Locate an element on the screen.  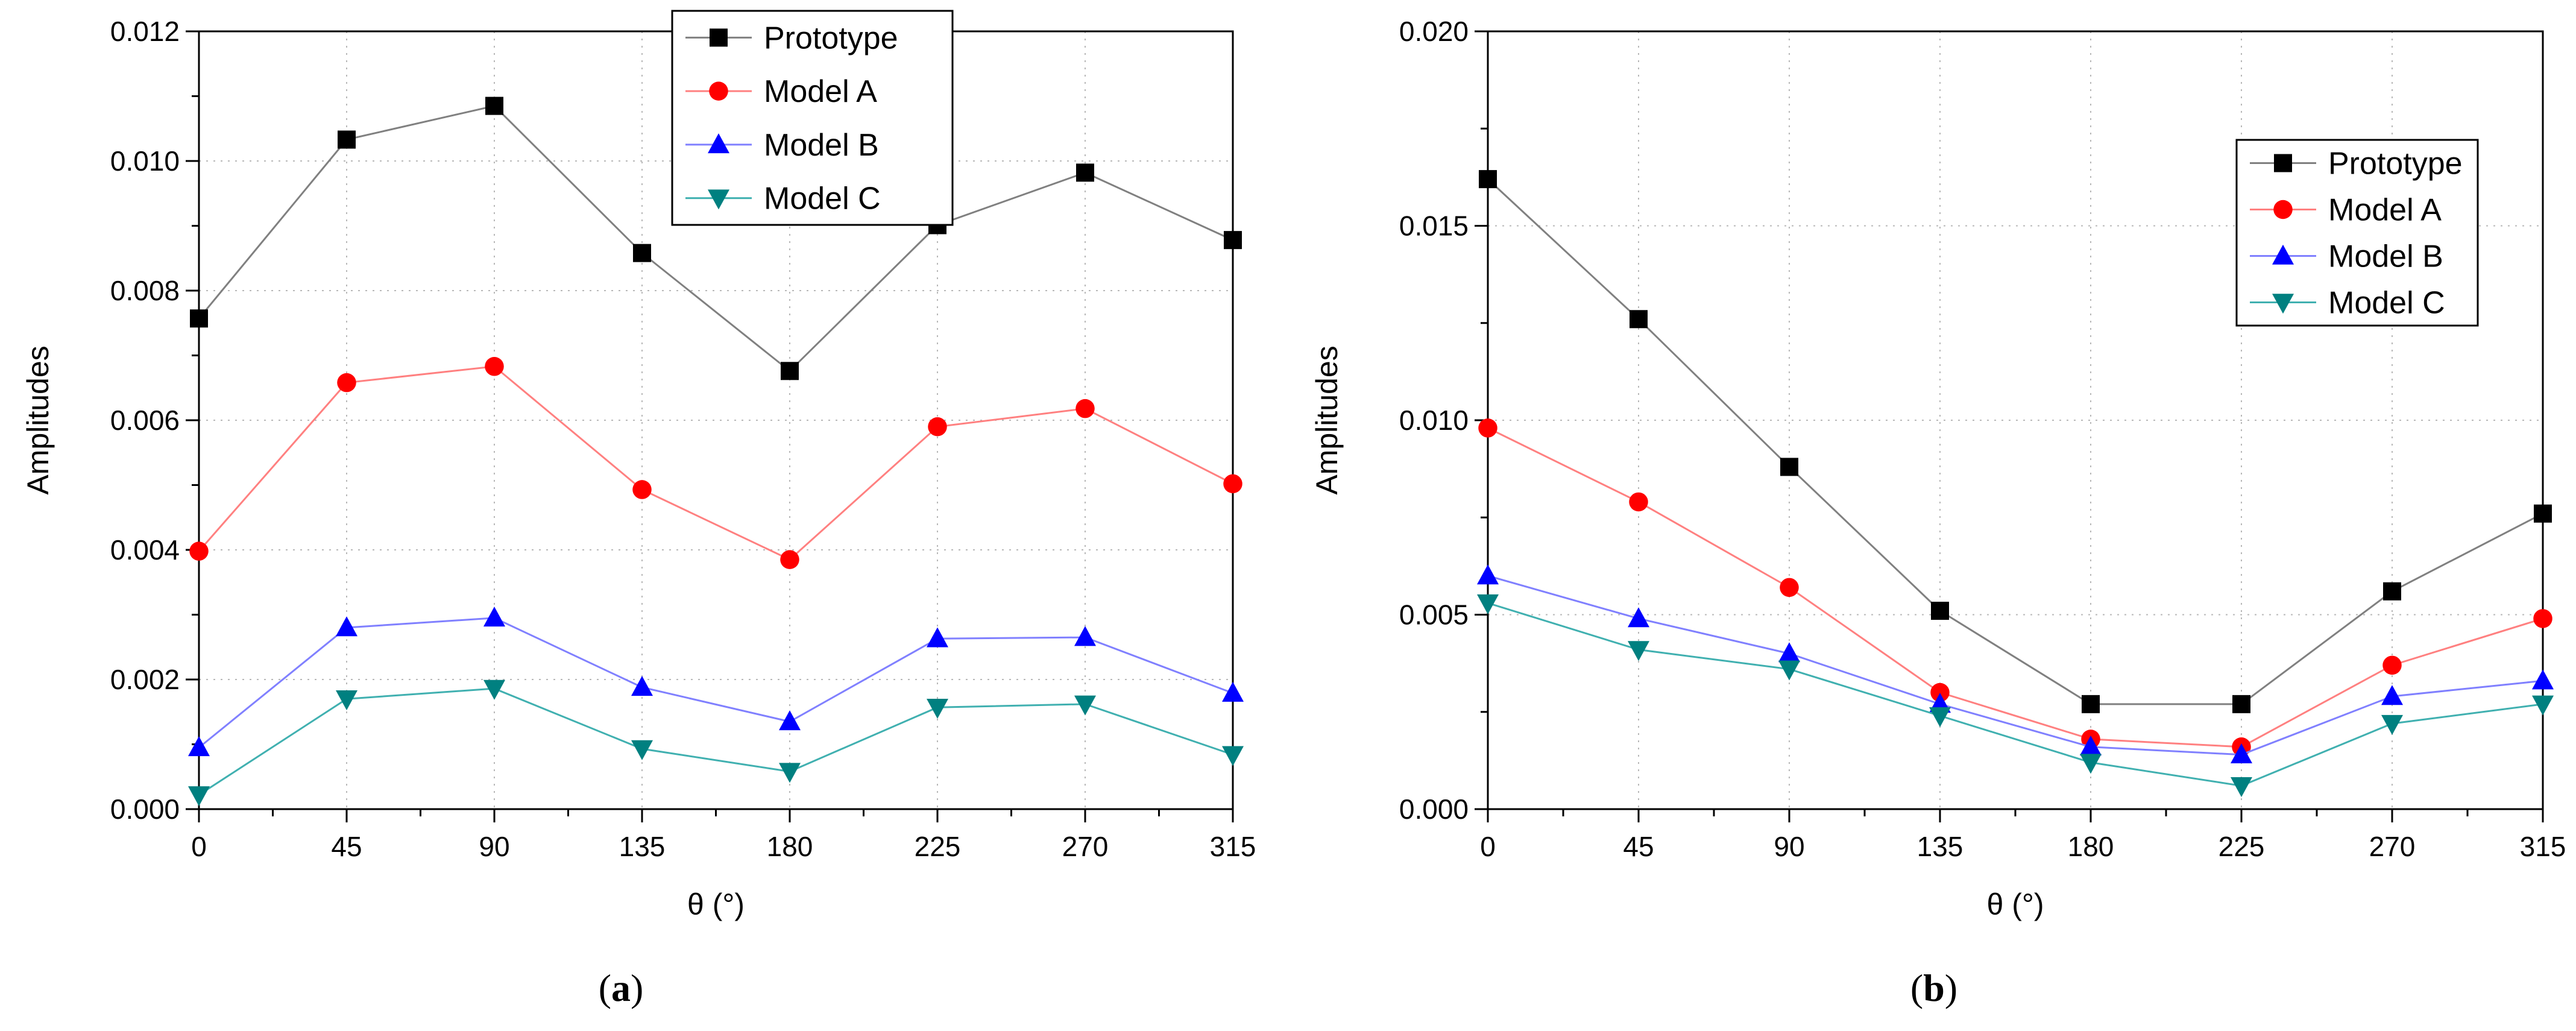
panel-caption: (b) is located at coordinates (1933, 987).